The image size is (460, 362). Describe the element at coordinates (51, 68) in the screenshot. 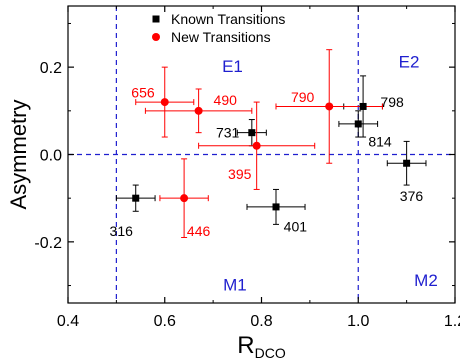

I see `y-tick-label: 0.2` at that location.